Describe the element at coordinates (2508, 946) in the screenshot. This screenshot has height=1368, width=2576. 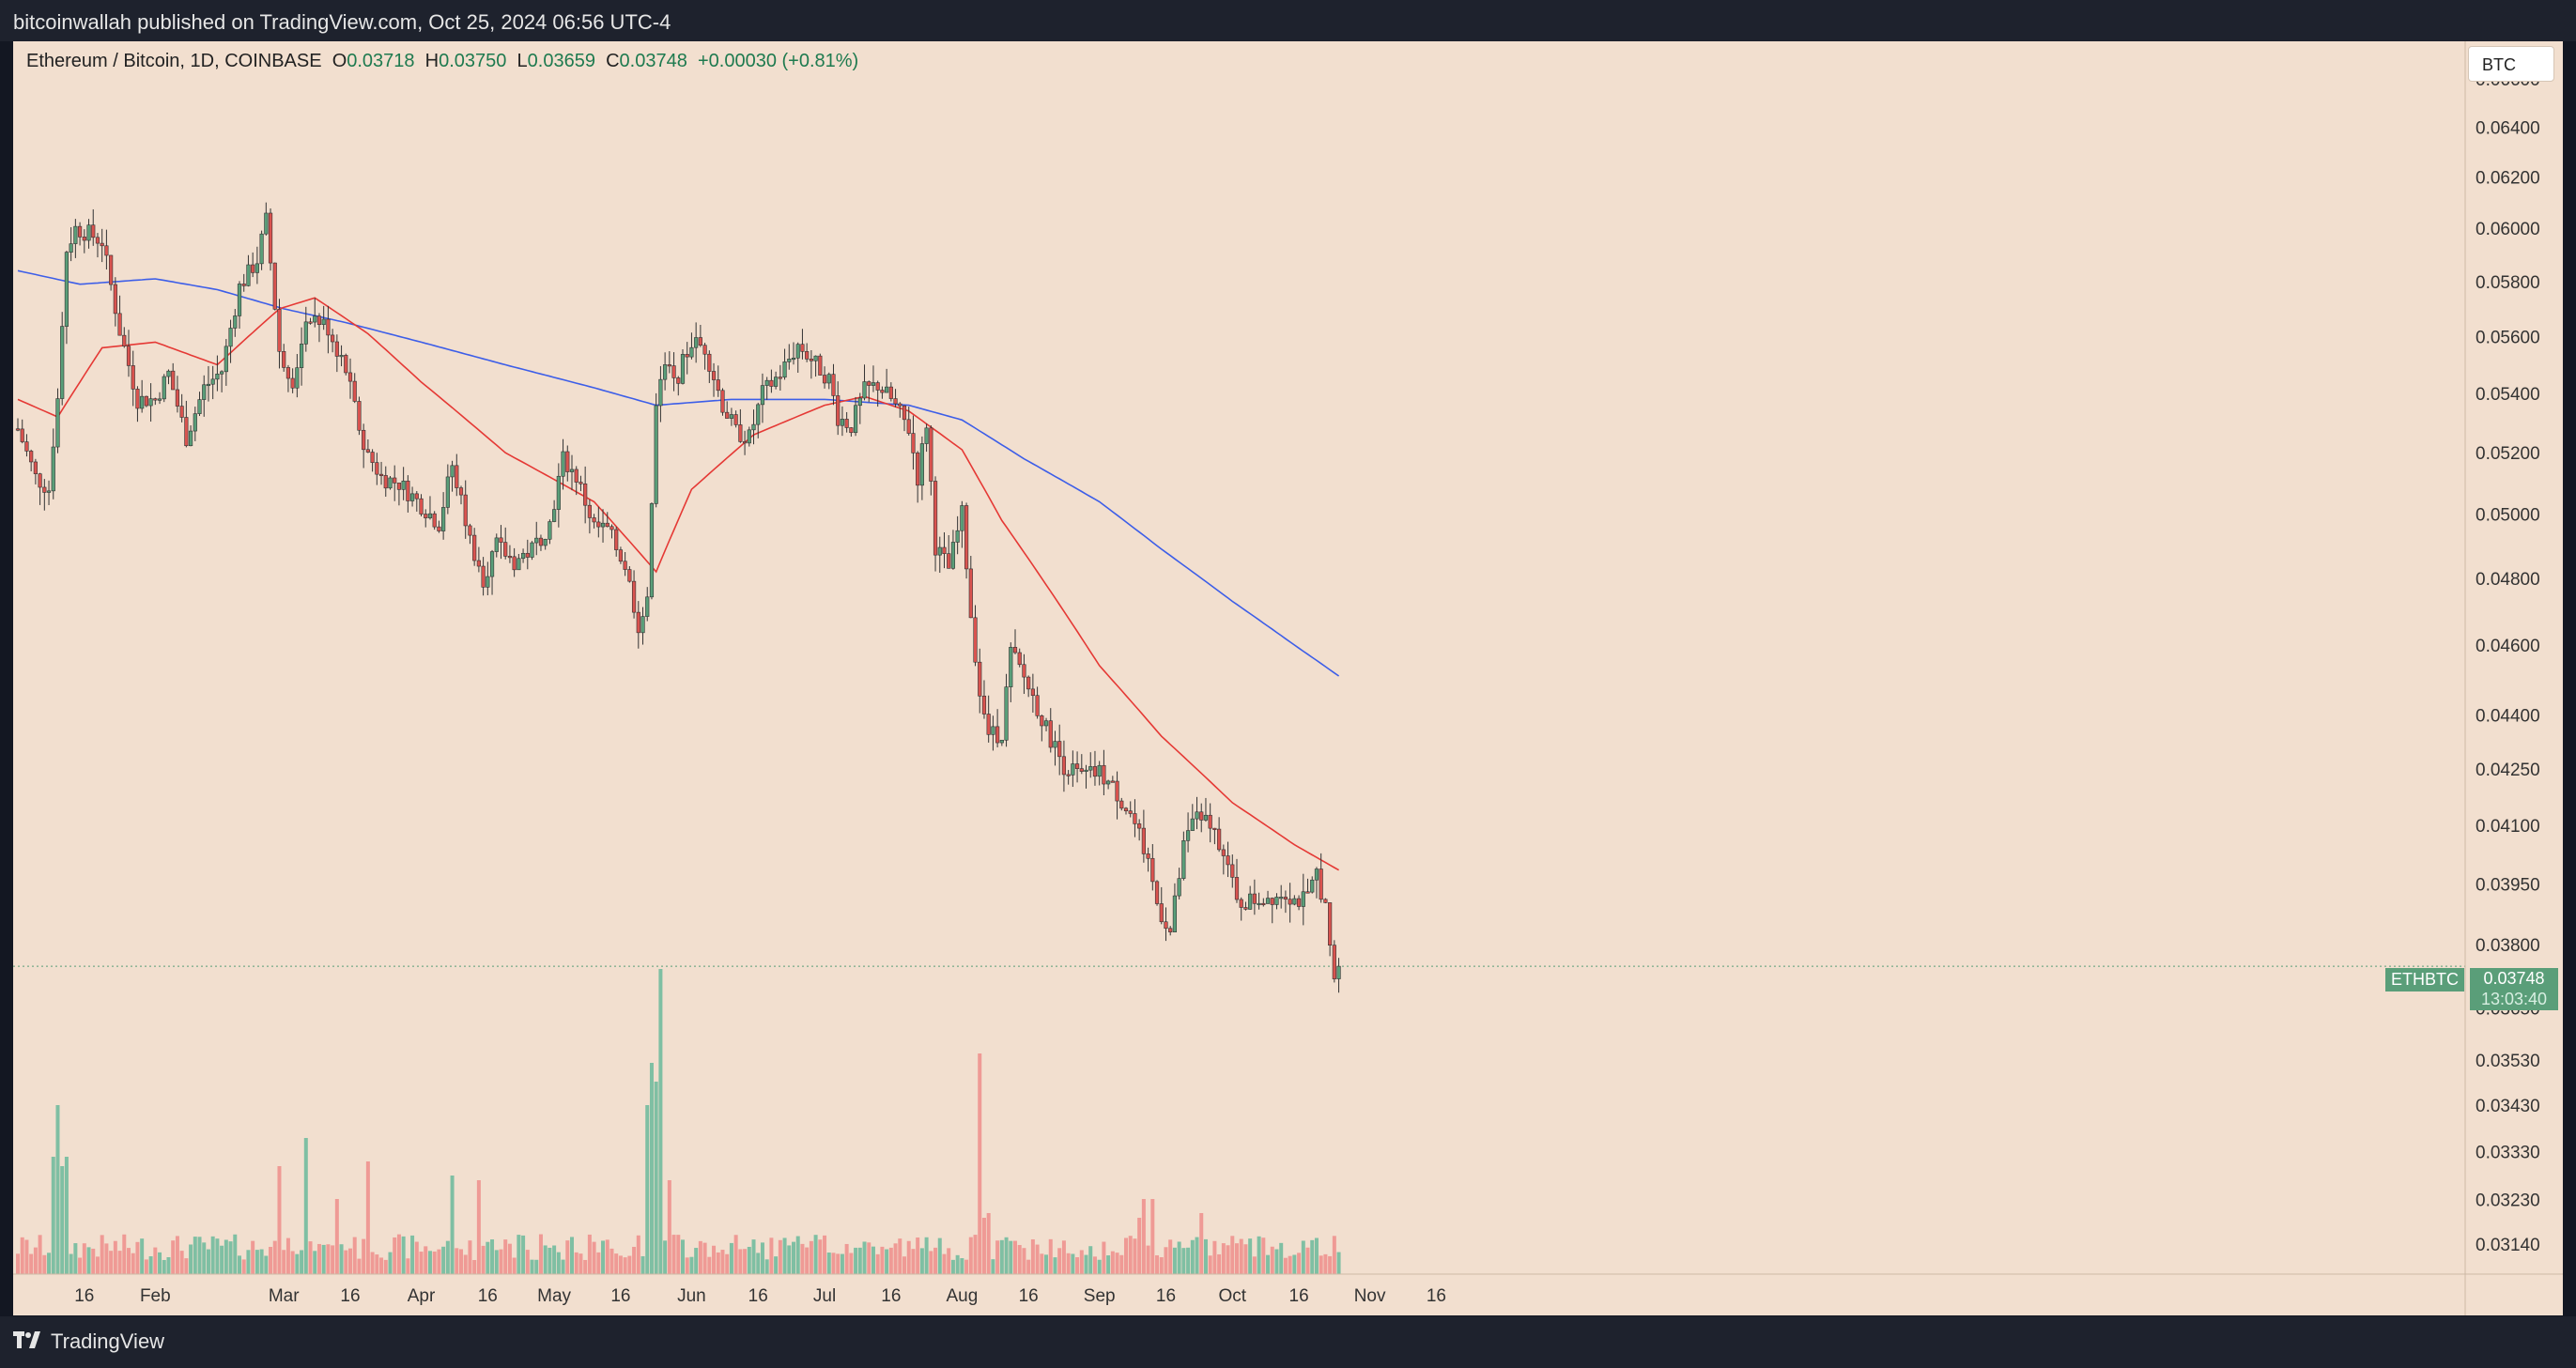
I see `price-tick-label: 0.03800` at that location.